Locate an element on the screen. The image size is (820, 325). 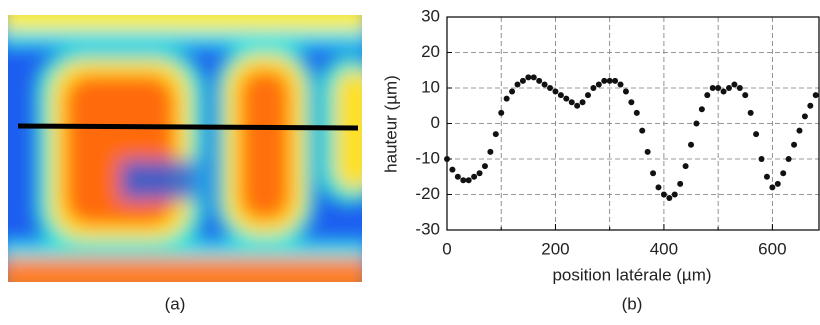
y-tick-label: -30 is located at coordinates (427, 228).